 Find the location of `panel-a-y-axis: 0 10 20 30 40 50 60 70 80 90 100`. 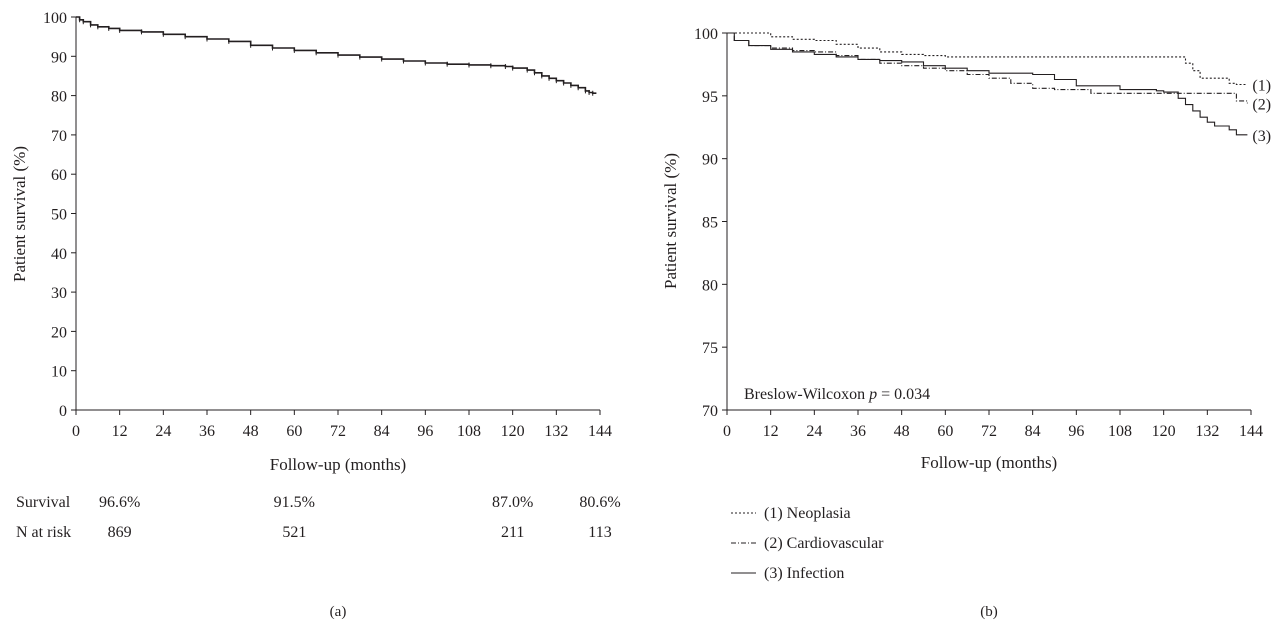

panel-a-y-axis: 0 10 20 30 40 50 60 70 80 90 100 is located at coordinates (59, 215).